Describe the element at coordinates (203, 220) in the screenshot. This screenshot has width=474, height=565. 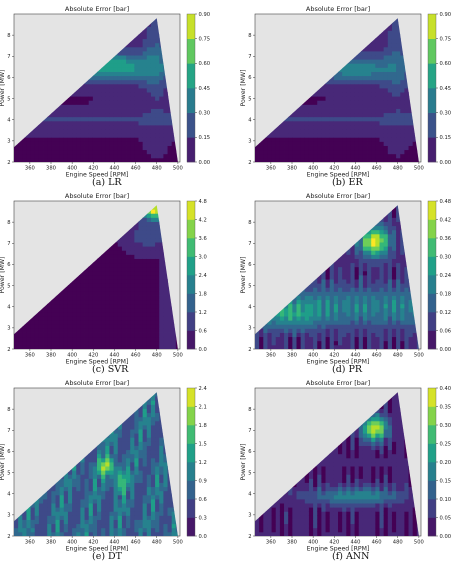
I see `colorbar-tick-label: 4.2` at that location.